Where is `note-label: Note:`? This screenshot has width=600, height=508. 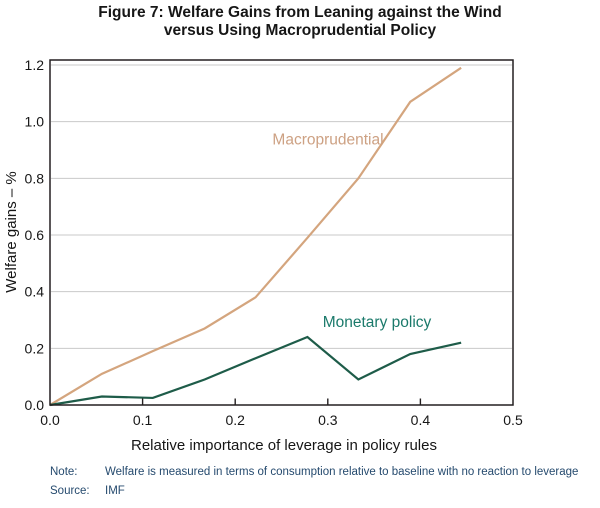
note-label: Note: is located at coordinates (64, 472).